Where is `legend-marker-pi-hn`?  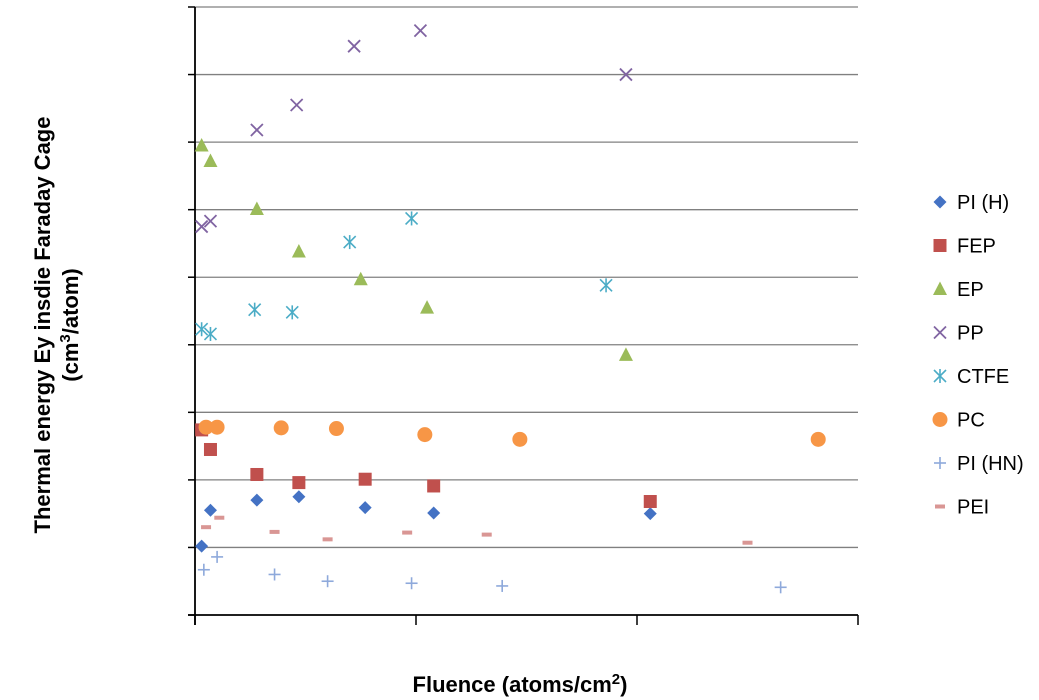 legend-marker-pi-hn is located at coordinates (940, 463).